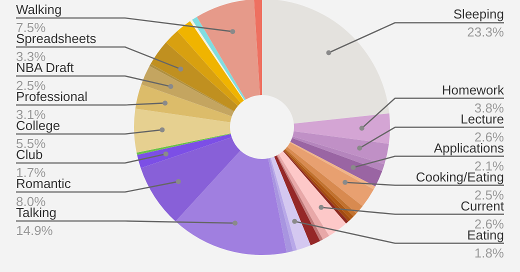 The height and width of the screenshot is (272, 520). I want to click on data-label: 23.3%, so click(485, 32).